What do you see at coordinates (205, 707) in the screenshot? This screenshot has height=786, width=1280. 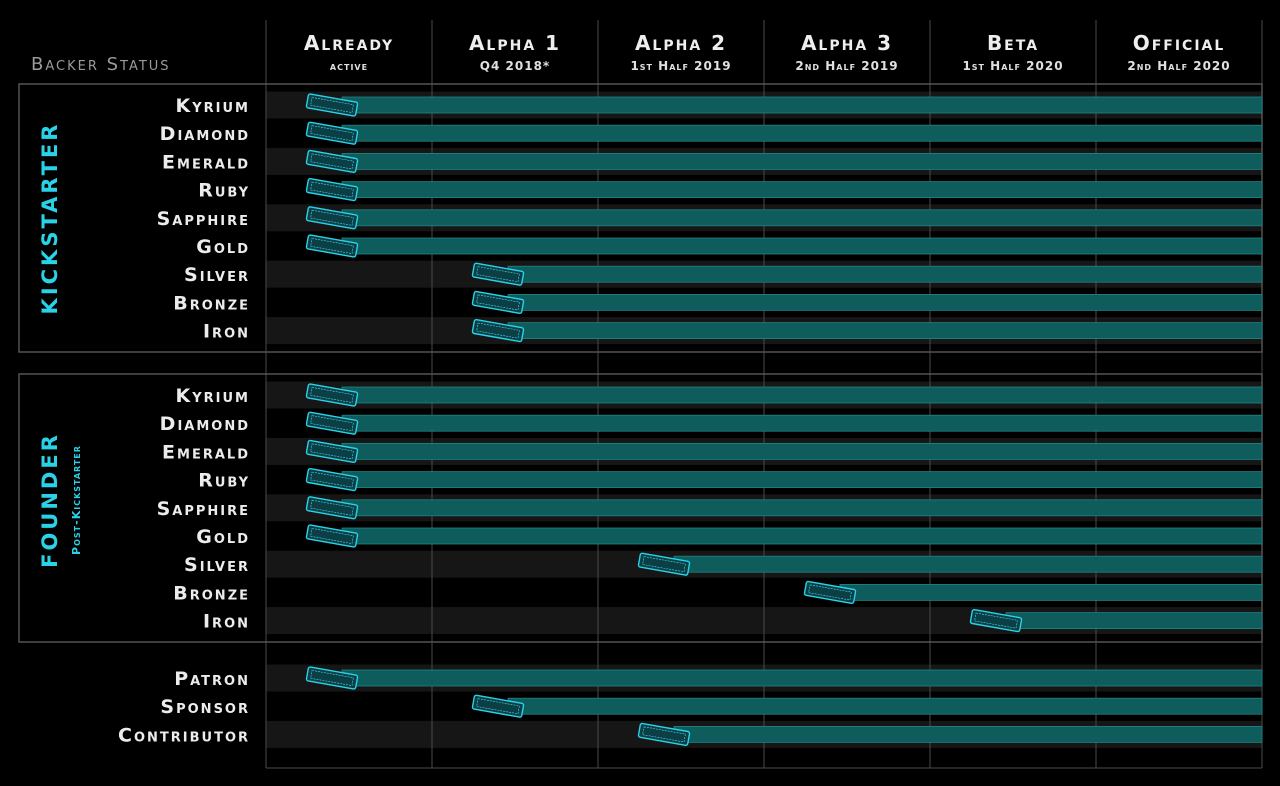 I see `tier-label-sponsor: Sponsor` at bounding box center [205, 707].